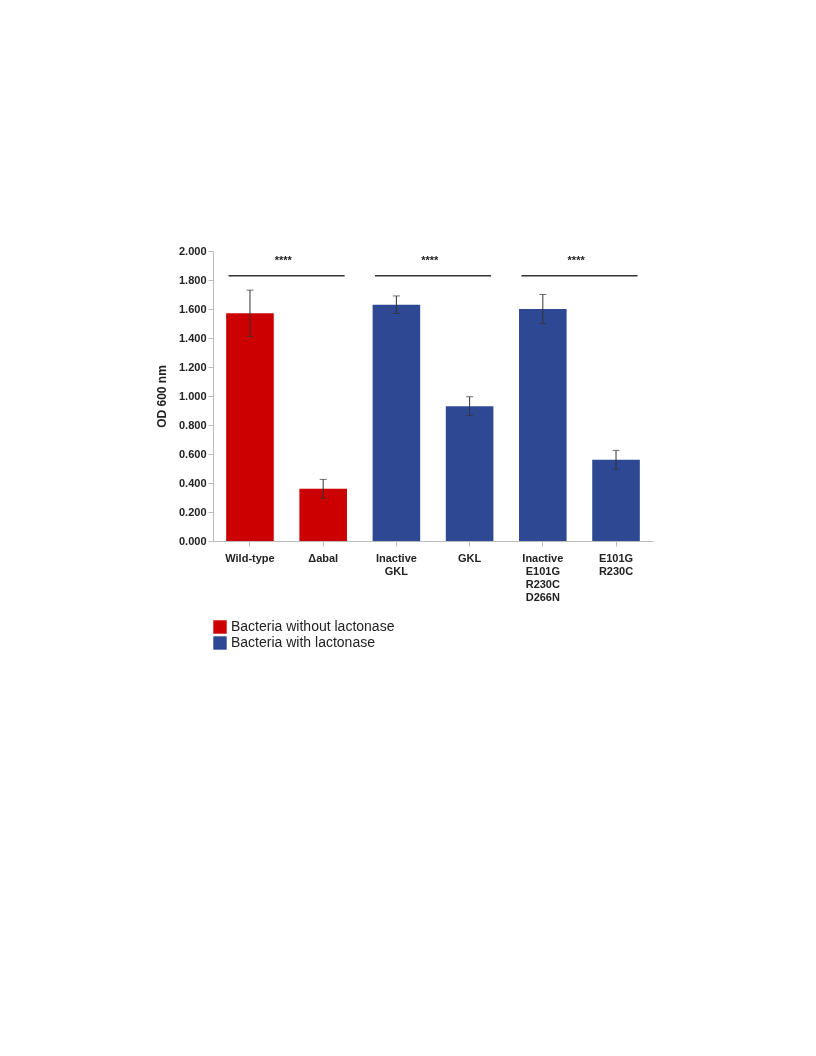  I want to click on y-axis-title: OD 600 nm, so click(161, 396).